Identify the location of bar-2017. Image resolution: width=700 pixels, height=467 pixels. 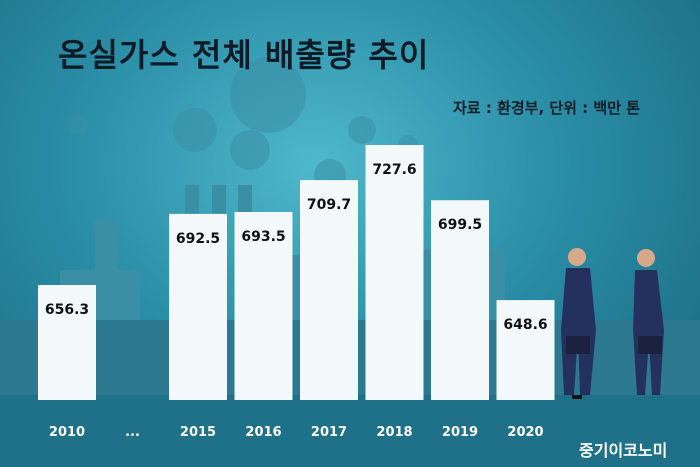
(329, 290).